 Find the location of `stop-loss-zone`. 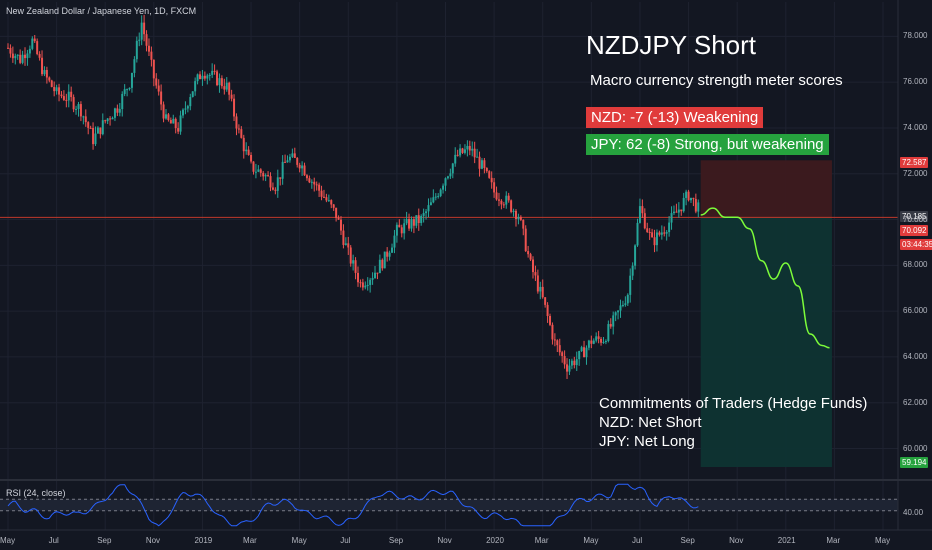

stop-loss-zone is located at coordinates (766, 189).